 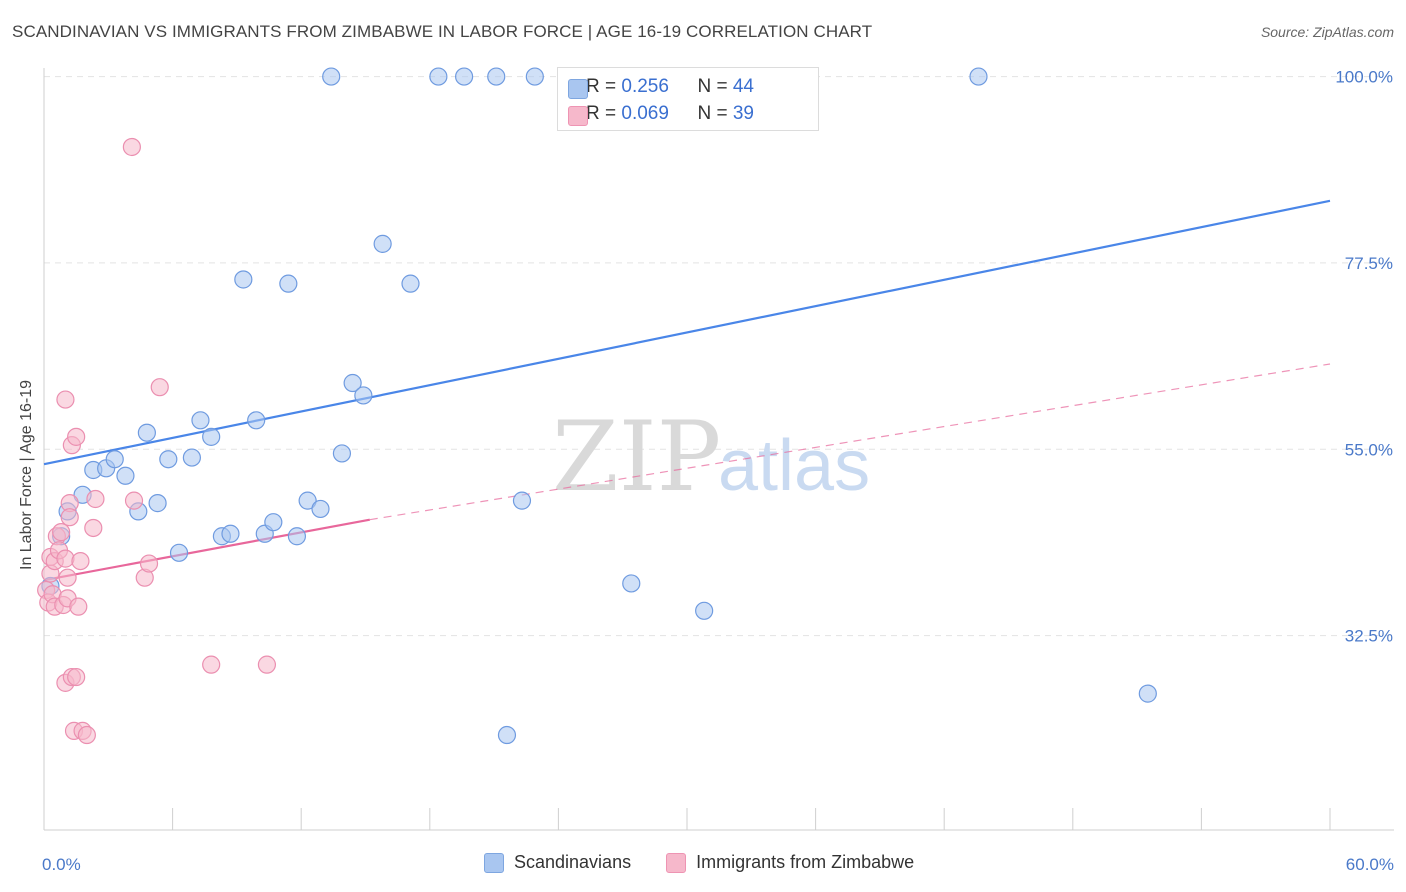 I want to click on n-value: 39, so click(x=743, y=113).